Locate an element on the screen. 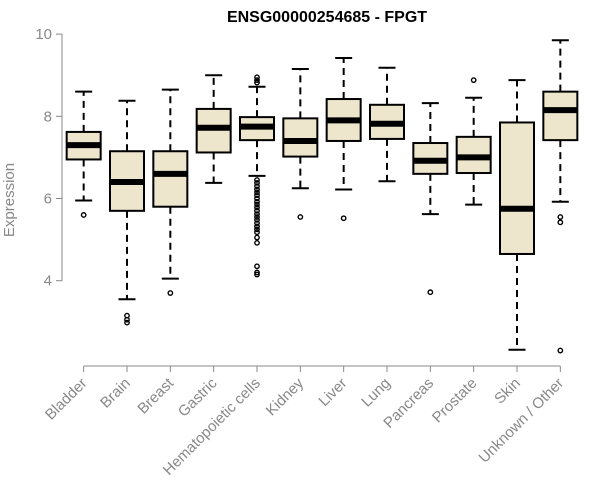 This screenshot has height=500, width=600. x-tick-label: Lung is located at coordinates (376, 393).